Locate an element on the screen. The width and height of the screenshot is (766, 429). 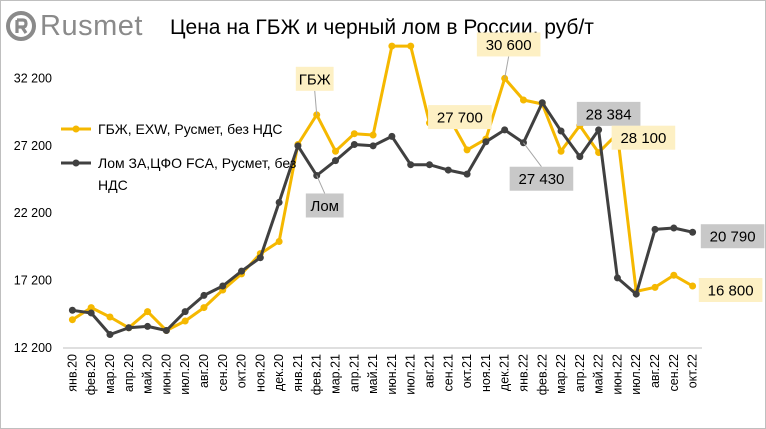
x-tick-label: сен.20 is located at coordinates (223, 373).